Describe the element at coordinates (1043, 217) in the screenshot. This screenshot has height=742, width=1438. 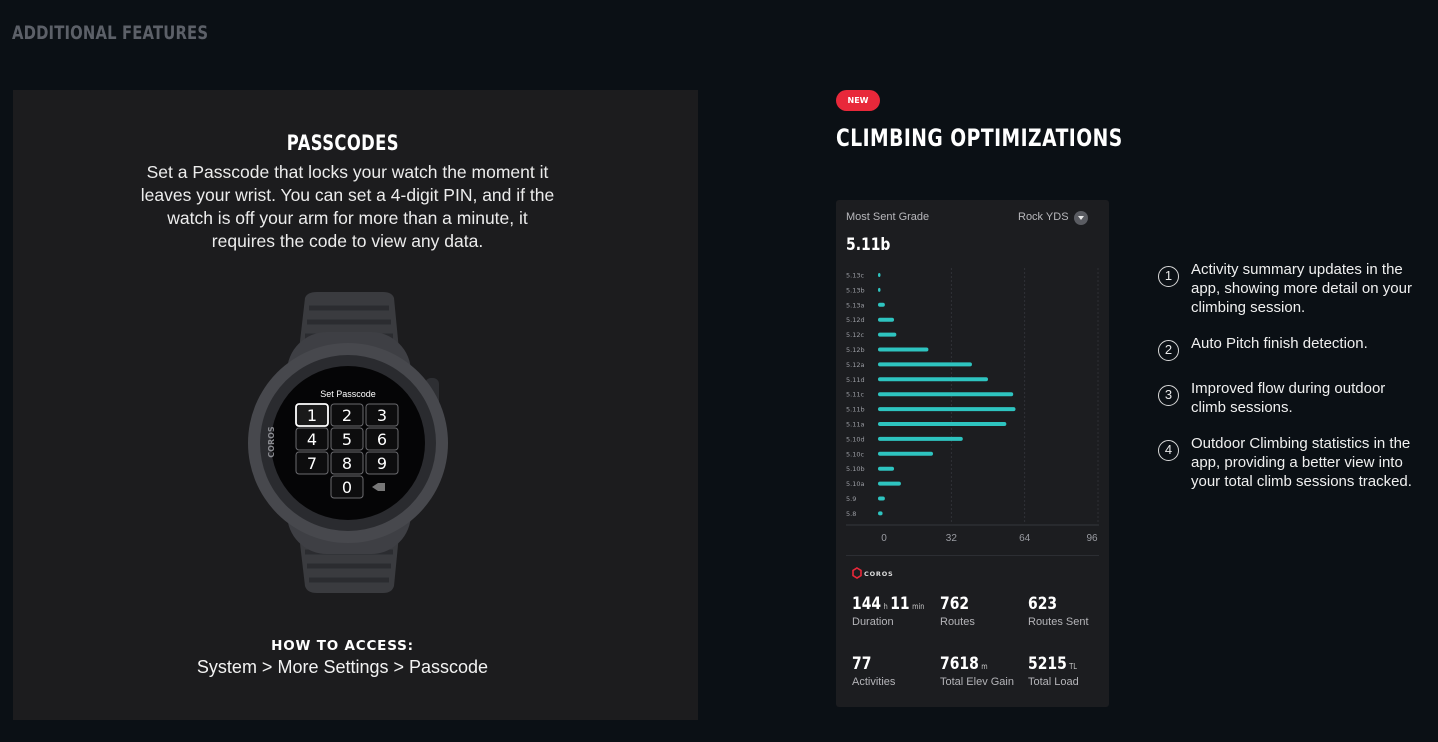
I see `grade-system-select: Rock YDS` at that location.